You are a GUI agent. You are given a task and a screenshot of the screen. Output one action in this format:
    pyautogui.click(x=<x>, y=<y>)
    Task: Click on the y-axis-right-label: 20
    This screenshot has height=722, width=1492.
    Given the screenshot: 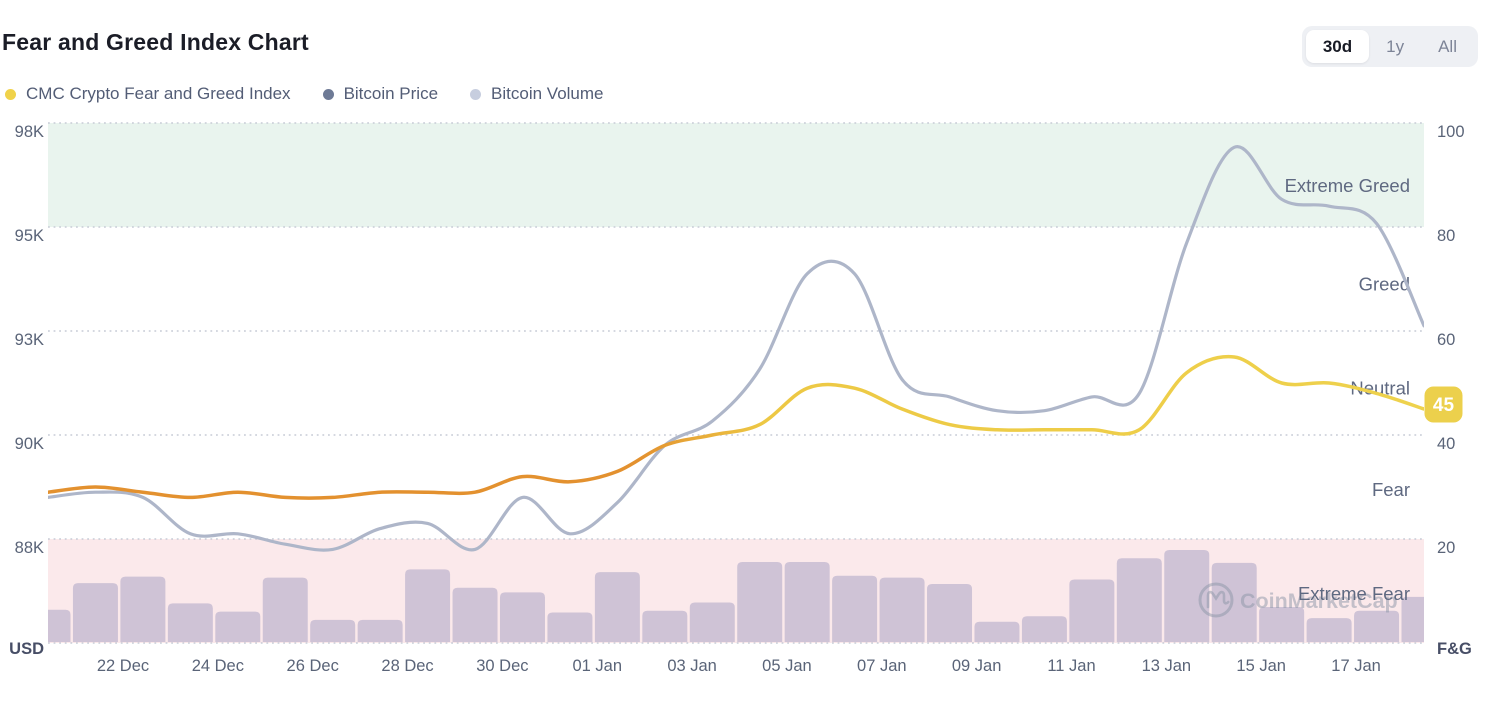 What is the action you would take?
    pyautogui.click(x=1446, y=548)
    